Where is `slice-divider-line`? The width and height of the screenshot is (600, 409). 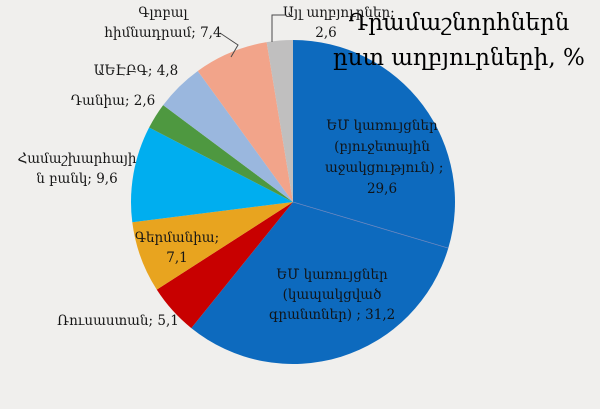 slice-divider-line is located at coordinates (370, 225).